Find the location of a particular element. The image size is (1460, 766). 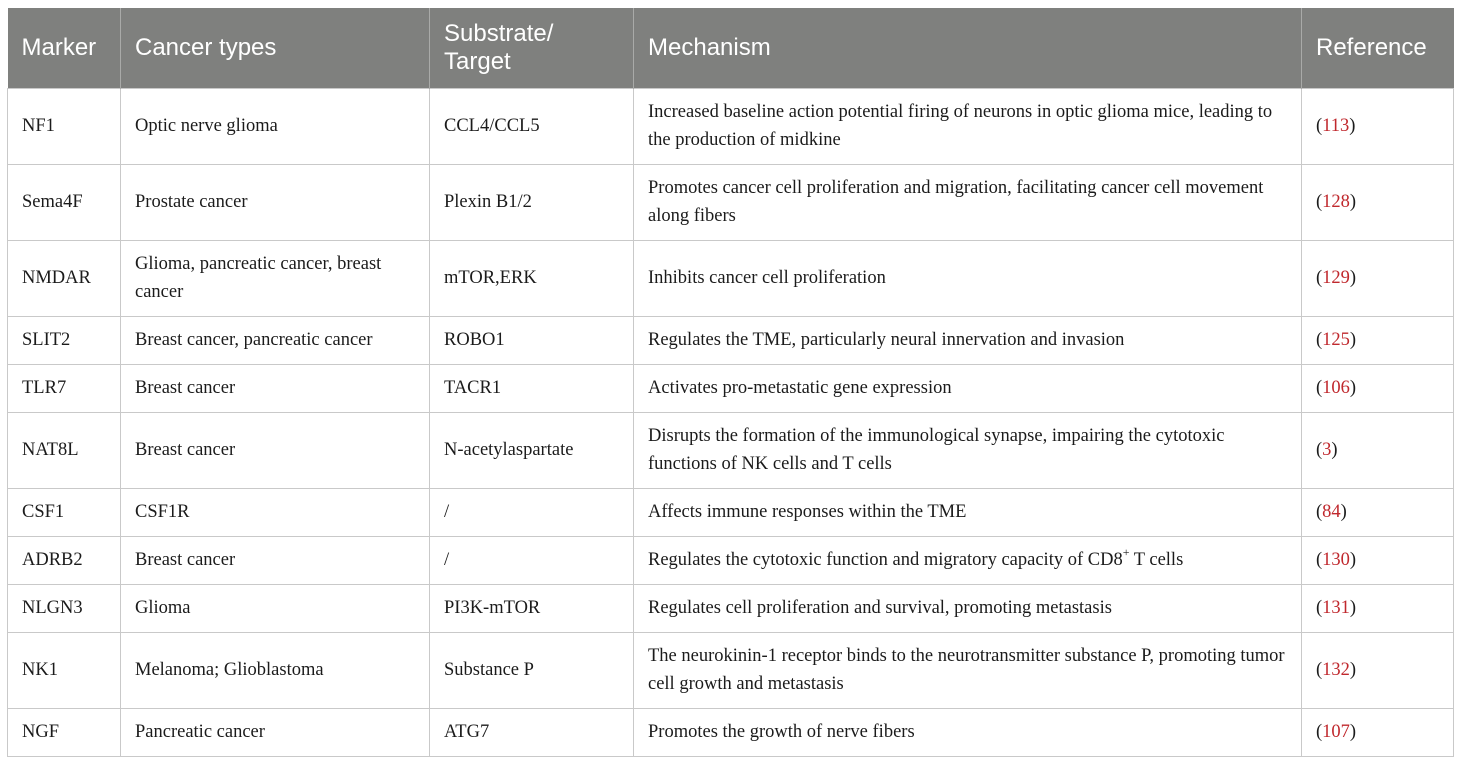

cell-cancer-types: Prostate cancer is located at coordinates (275, 202).